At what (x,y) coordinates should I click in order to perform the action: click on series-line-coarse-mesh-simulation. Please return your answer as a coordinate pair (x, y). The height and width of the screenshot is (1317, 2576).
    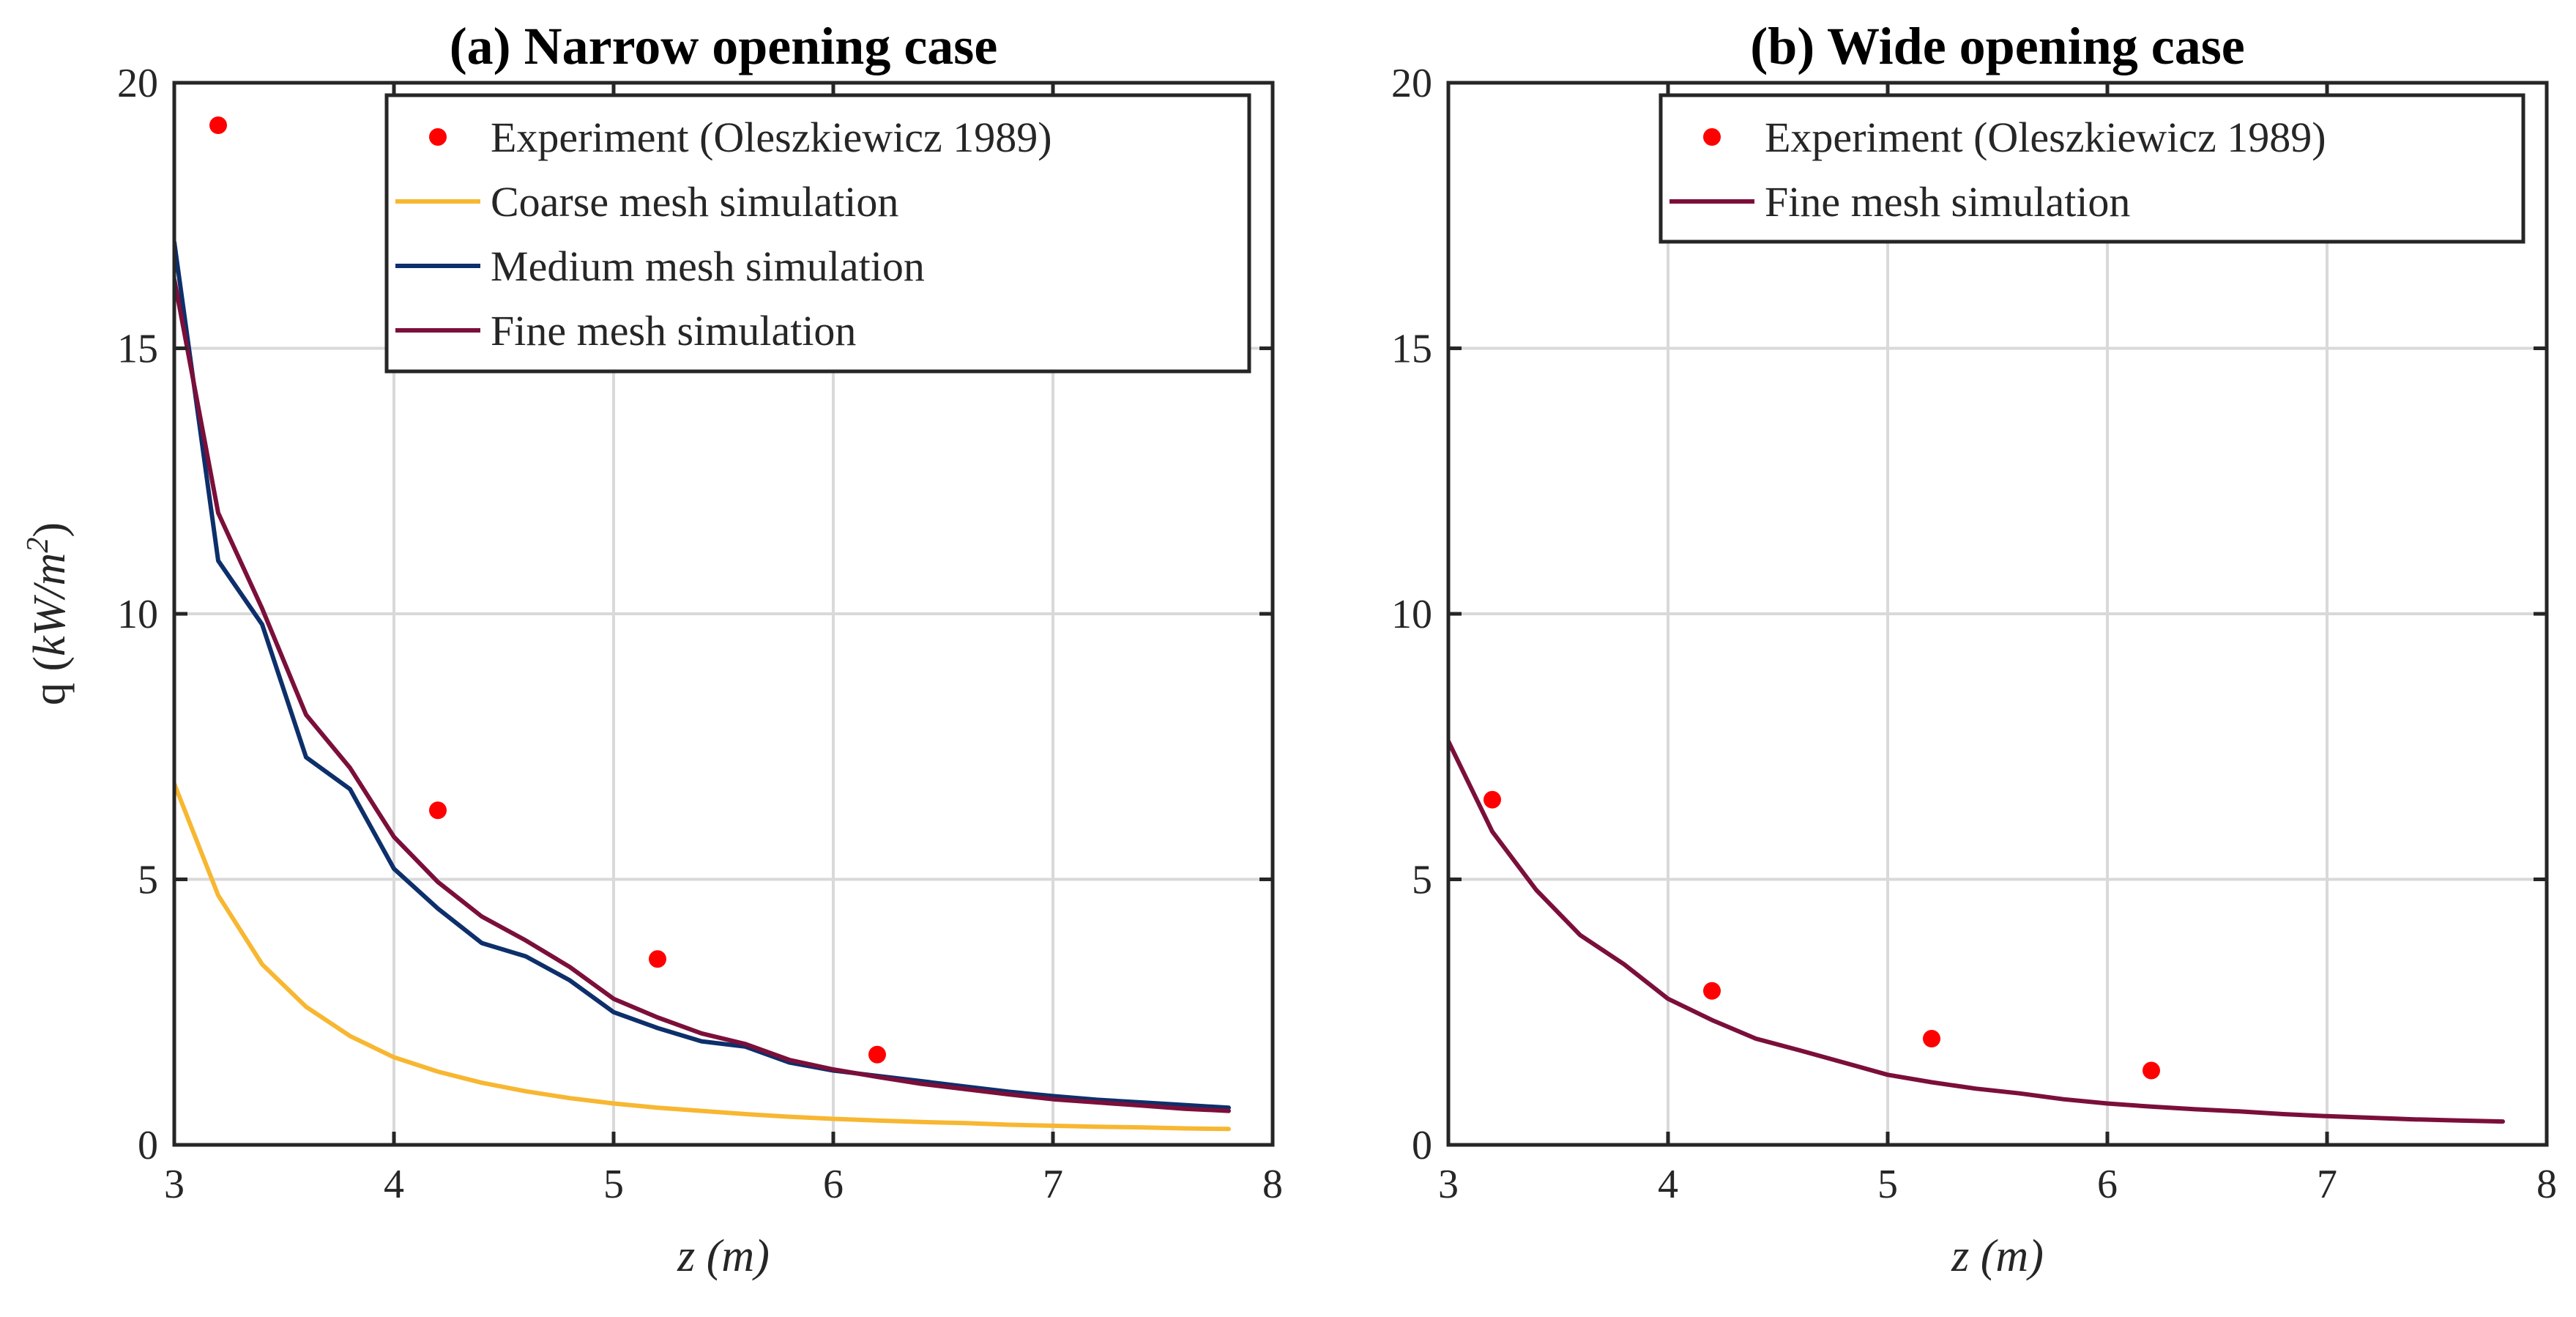
    Looking at the image, I should click on (702, 957).